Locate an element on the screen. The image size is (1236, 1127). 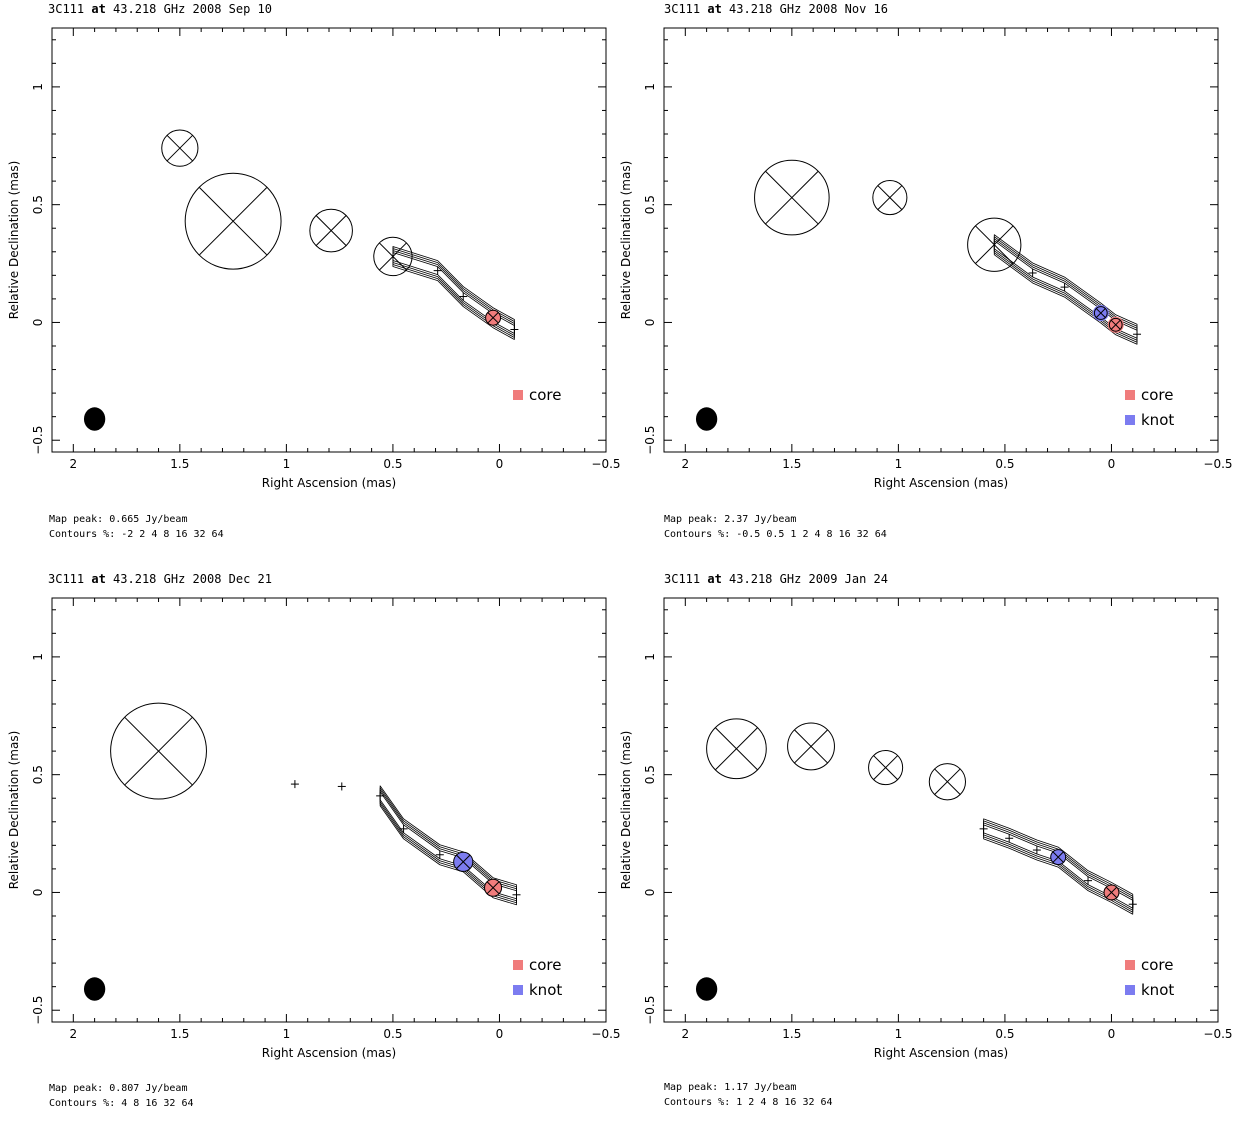
contours-text: Contours %: -0.5 0.5 1 2 4 8 16 32 64 is located at coordinates (775, 534).